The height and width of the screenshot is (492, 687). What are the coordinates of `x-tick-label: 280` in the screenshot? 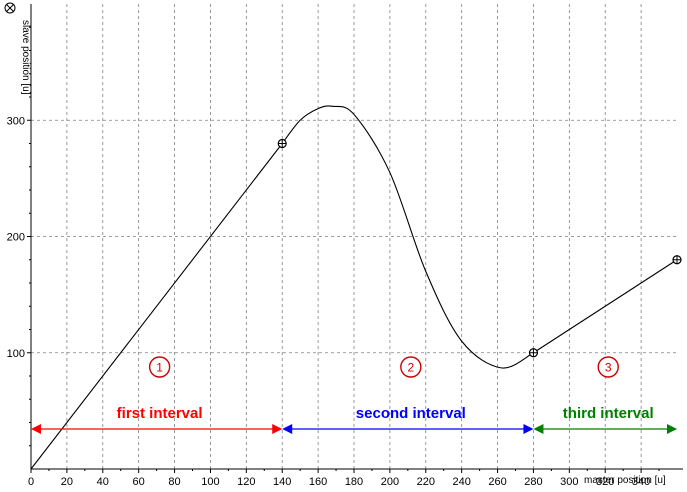 It's located at (533, 482).